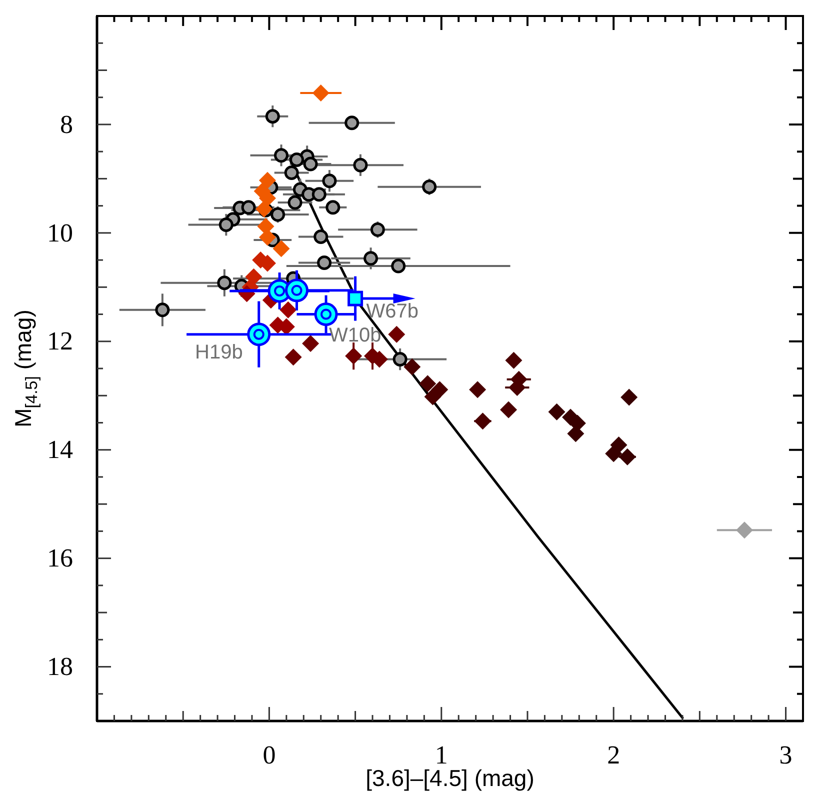 The width and height of the screenshot is (831, 794). What do you see at coordinates (785, 755) in the screenshot?
I see `x-tick-label: 3` at bounding box center [785, 755].